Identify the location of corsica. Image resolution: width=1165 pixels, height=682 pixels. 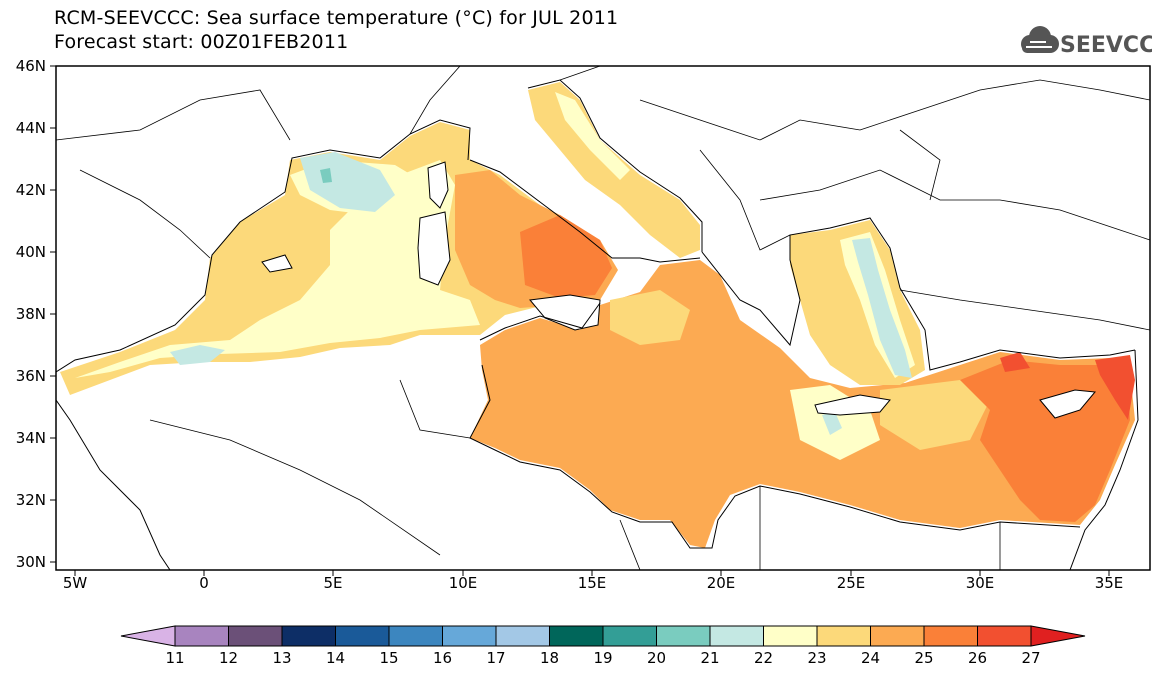
(438, 185).